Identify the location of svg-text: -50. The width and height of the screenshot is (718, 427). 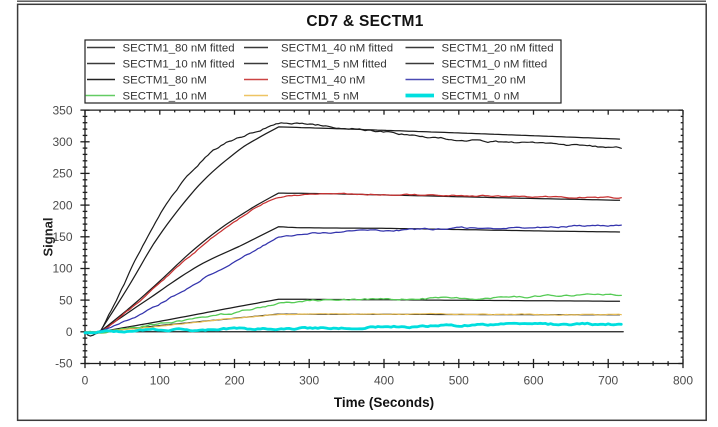
(64, 364).